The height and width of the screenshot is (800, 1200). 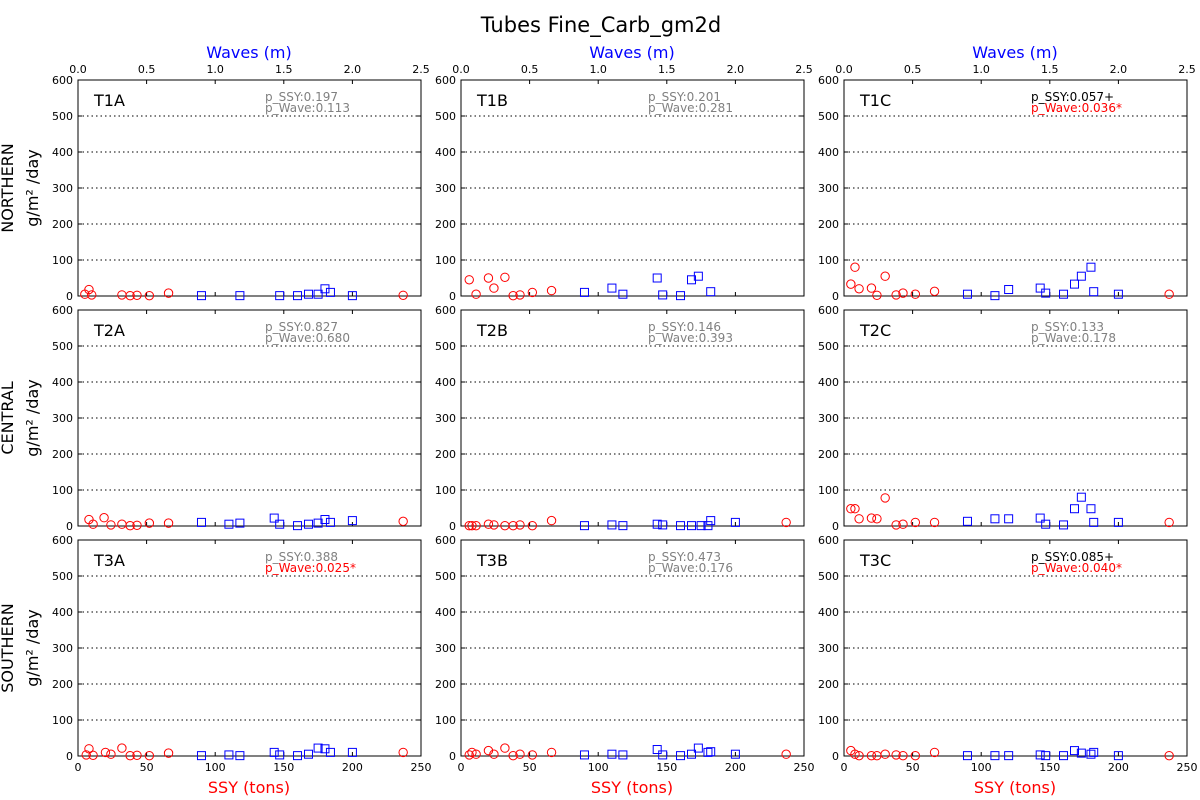 What do you see at coordinates (301, 97) in the screenshot?
I see `p-ssy-value: p_SSY:0.197` at bounding box center [301, 97].